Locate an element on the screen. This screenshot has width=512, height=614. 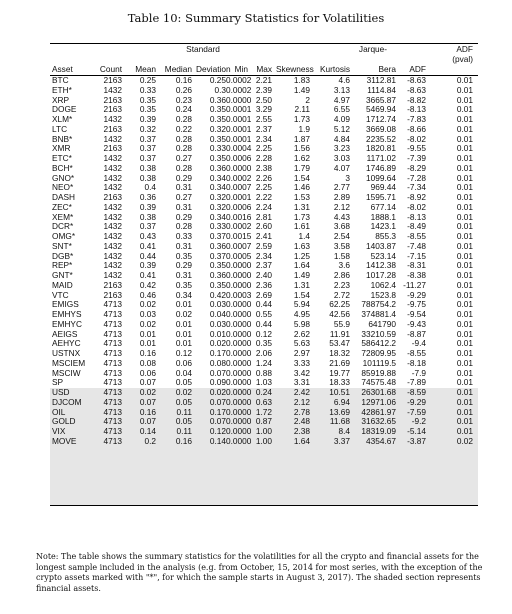
header-row-1: Standard Jarque- ADF is located at coordinates (264, 49).